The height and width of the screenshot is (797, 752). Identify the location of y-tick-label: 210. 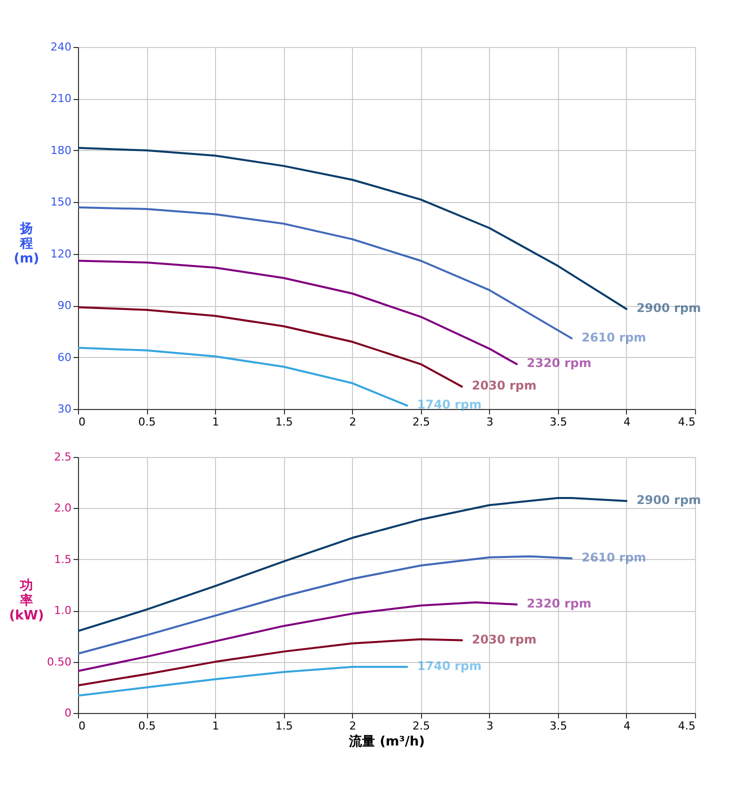
(61, 99).